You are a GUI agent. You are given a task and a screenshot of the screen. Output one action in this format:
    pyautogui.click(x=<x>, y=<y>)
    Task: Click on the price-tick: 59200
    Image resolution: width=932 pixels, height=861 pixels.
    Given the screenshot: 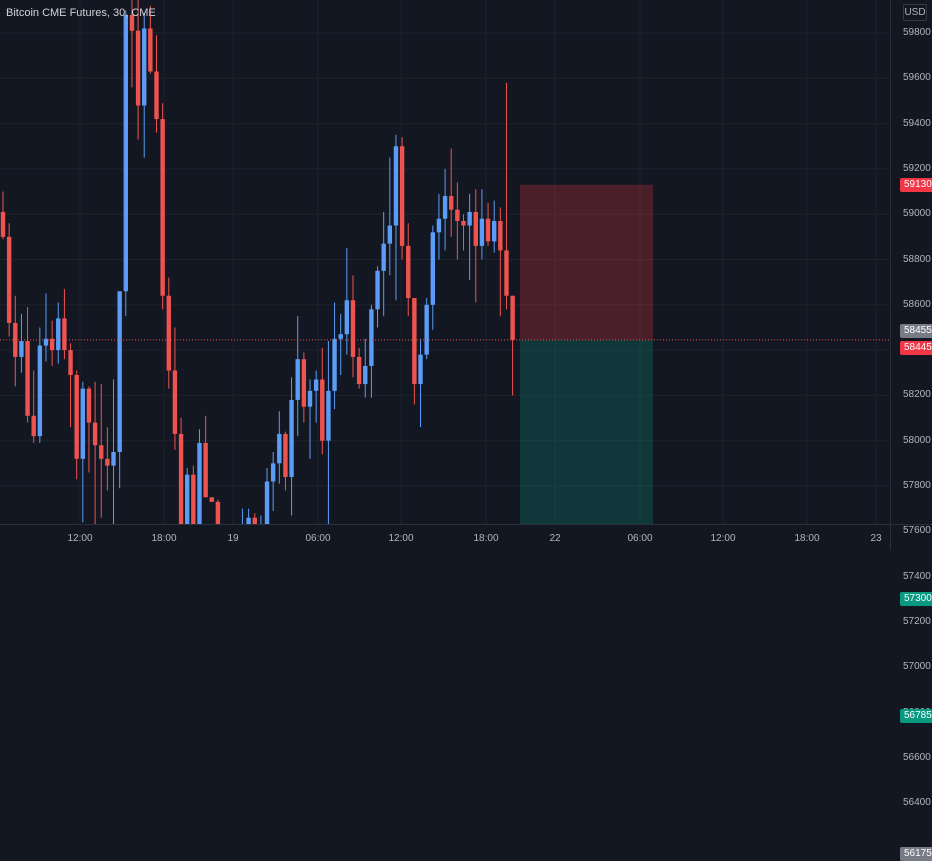 What is the action you would take?
    pyautogui.click(x=917, y=168)
    